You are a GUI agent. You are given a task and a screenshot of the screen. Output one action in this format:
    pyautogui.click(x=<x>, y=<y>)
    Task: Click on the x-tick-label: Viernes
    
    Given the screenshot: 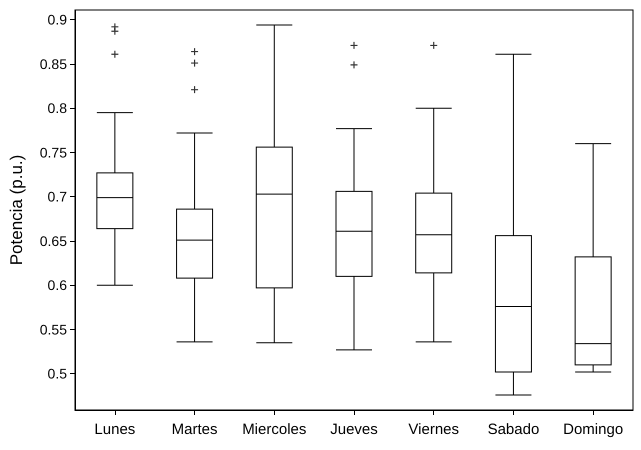 What is the action you would take?
    pyautogui.click(x=434, y=429)
    